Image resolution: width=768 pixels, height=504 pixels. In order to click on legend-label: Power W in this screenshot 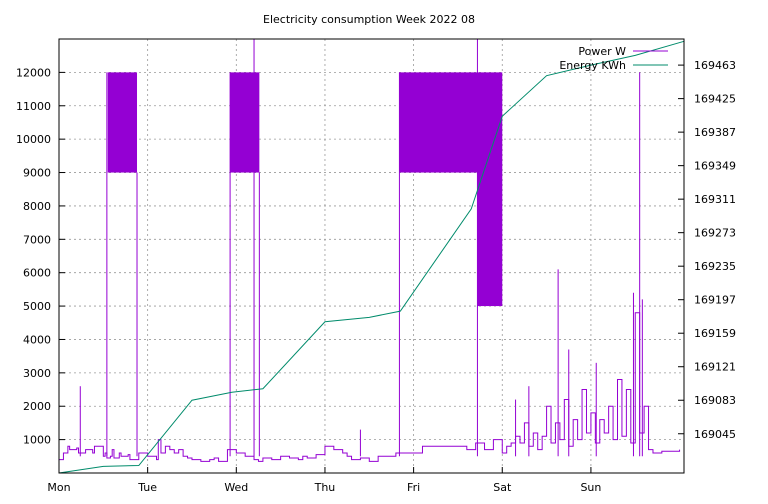, I will do `click(602, 51)`.